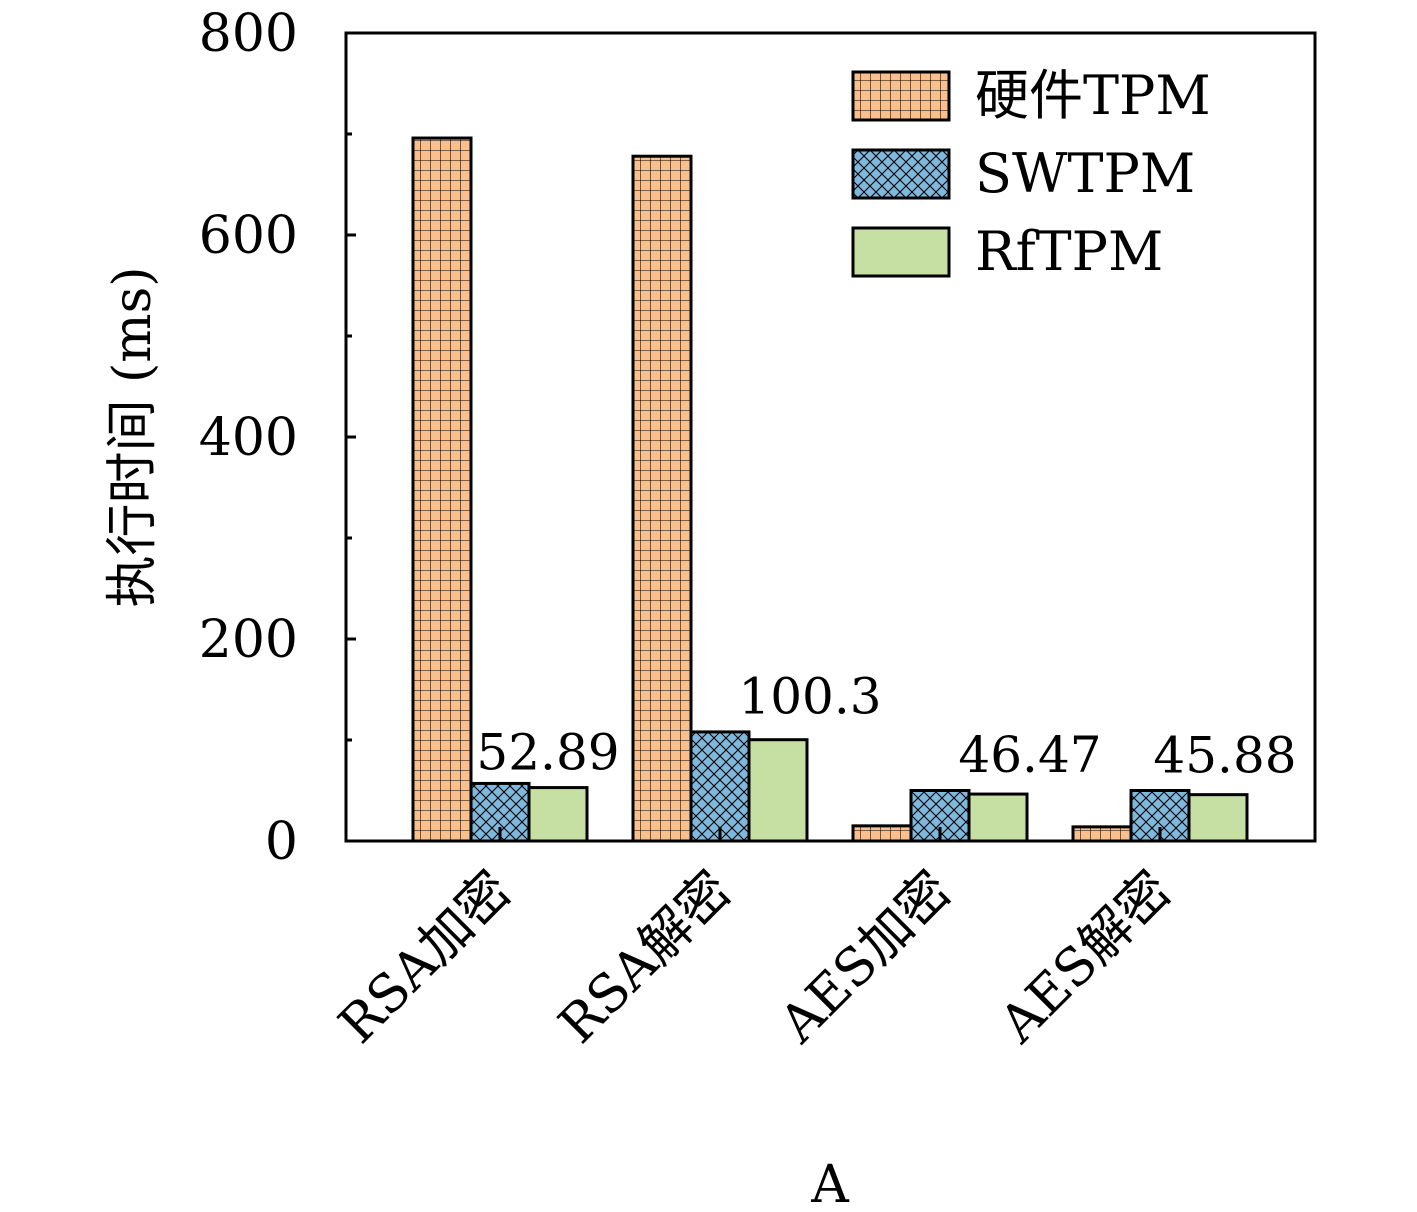 The height and width of the screenshot is (1212, 1417). What do you see at coordinates (248, 438) in the screenshot?
I see `y-tick-label-400: 400` at bounding box center [248, 438].